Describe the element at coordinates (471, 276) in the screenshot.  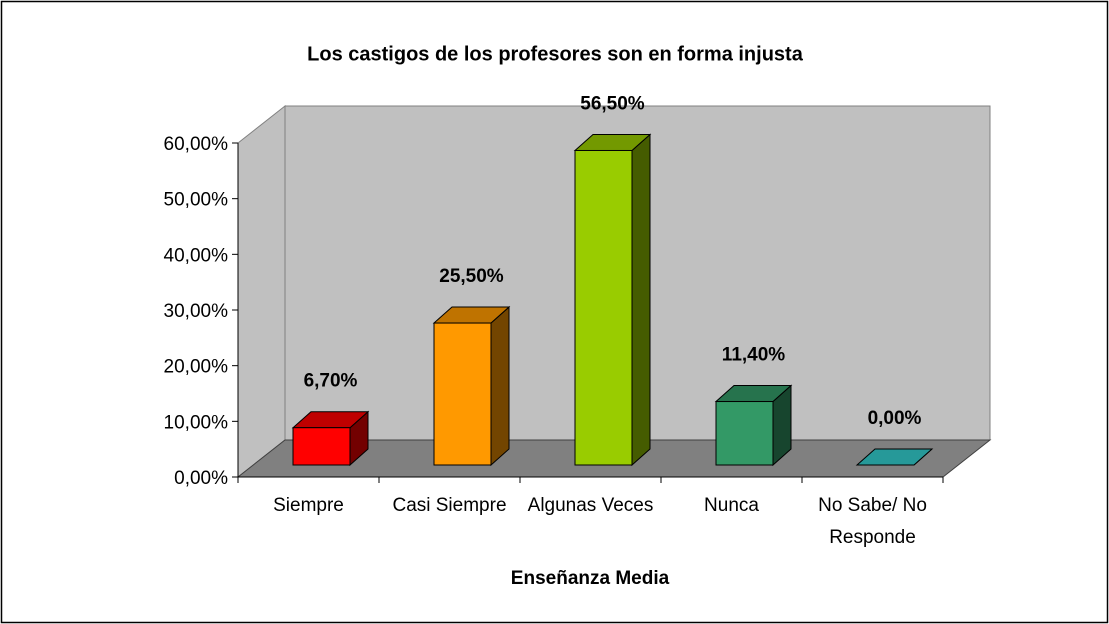
I see `value-label: 25,50%` at that location.